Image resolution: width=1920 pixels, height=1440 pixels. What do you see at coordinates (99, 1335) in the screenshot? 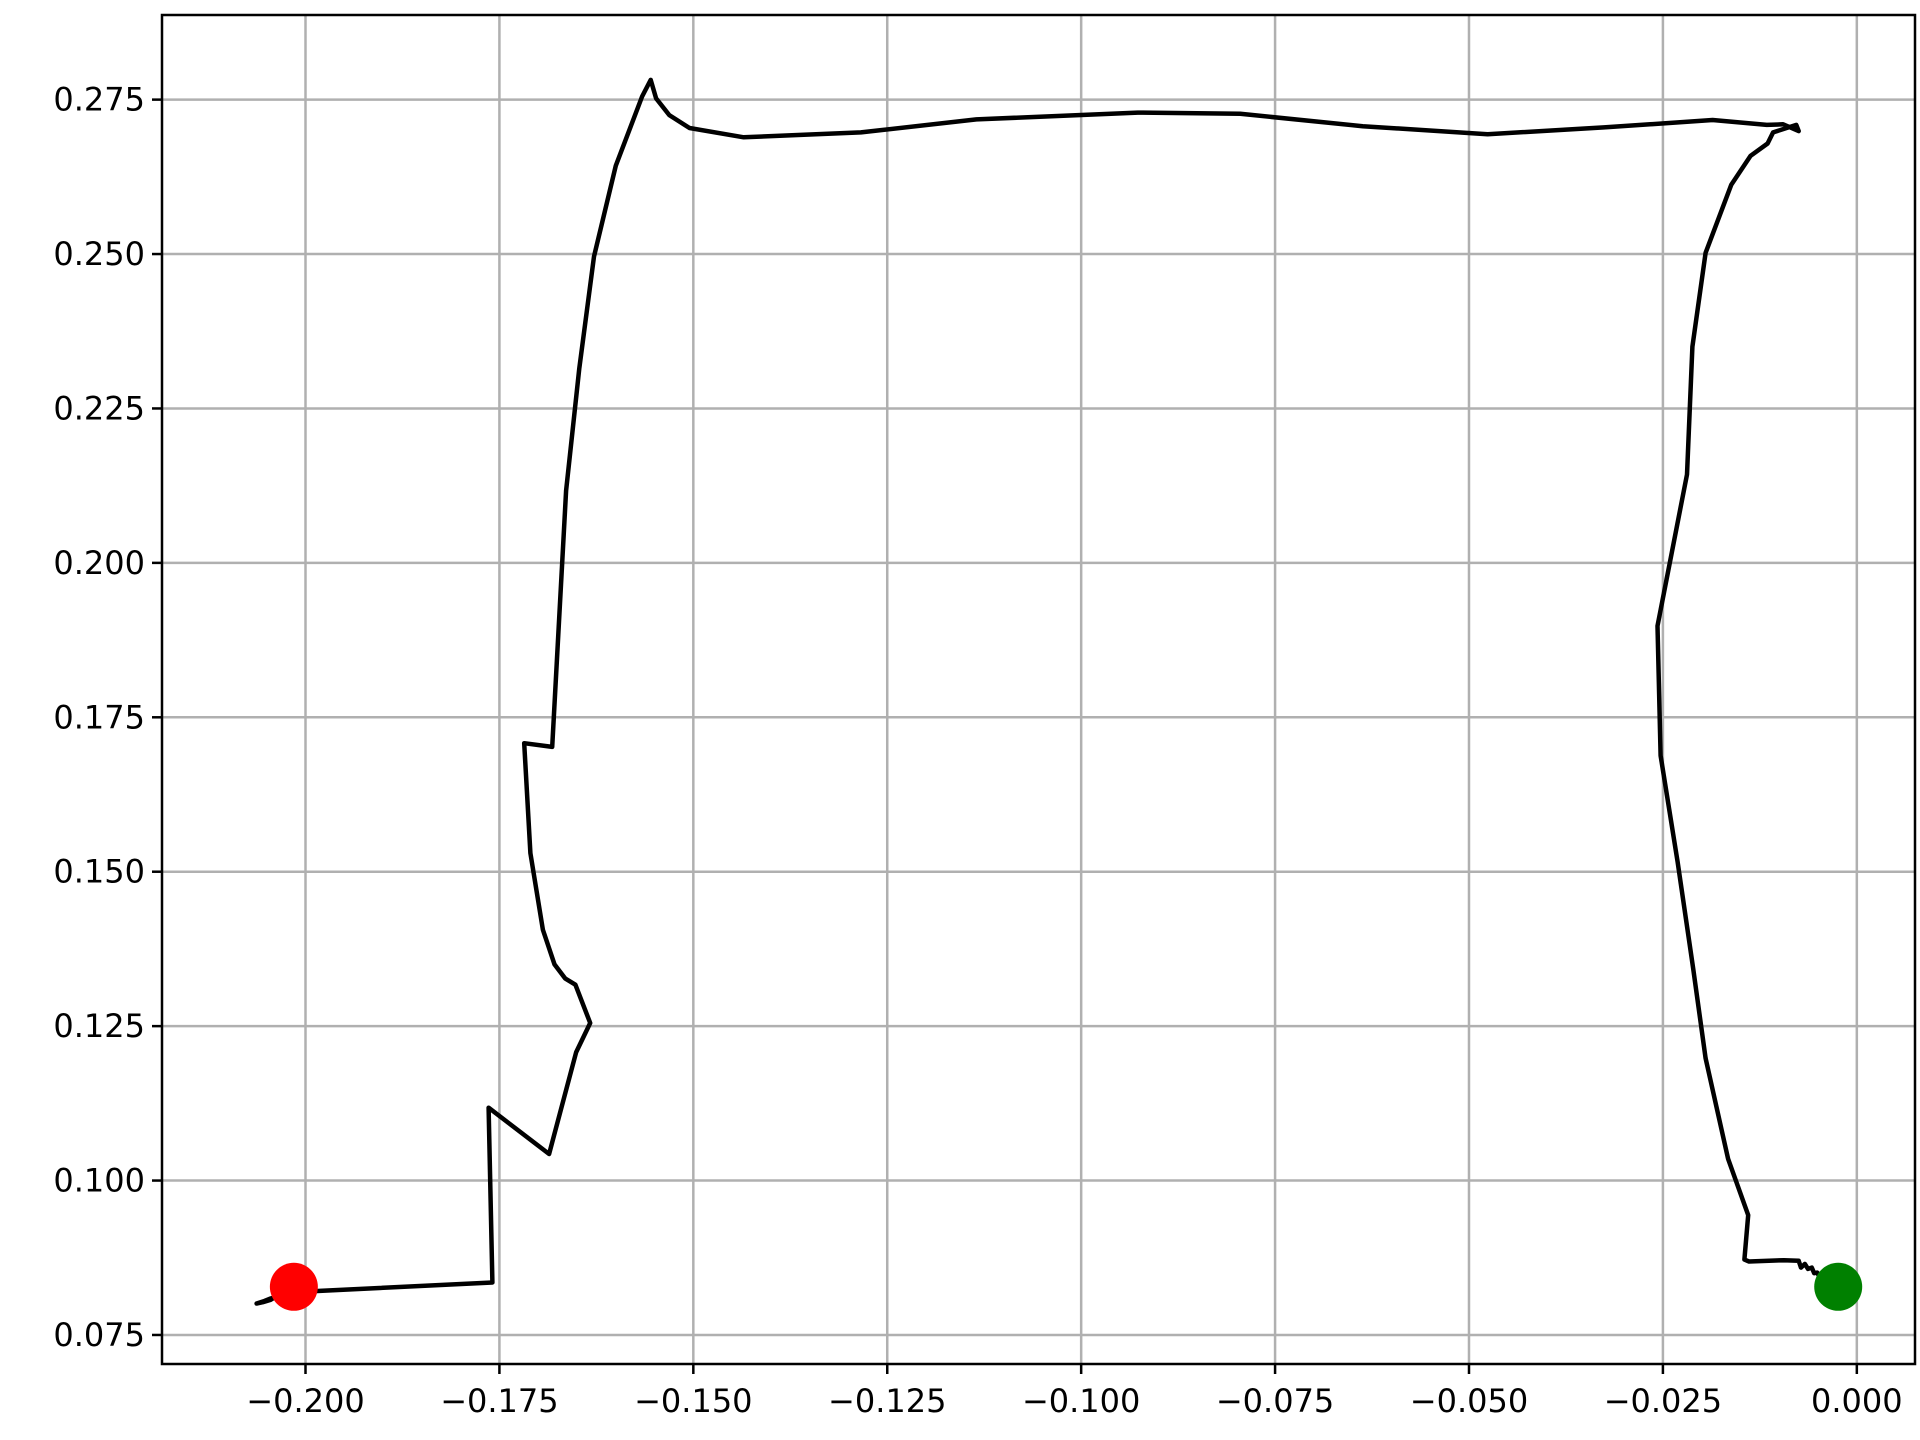
I see `y-tick-label: 0.075` at bounding box center [99, 1335].